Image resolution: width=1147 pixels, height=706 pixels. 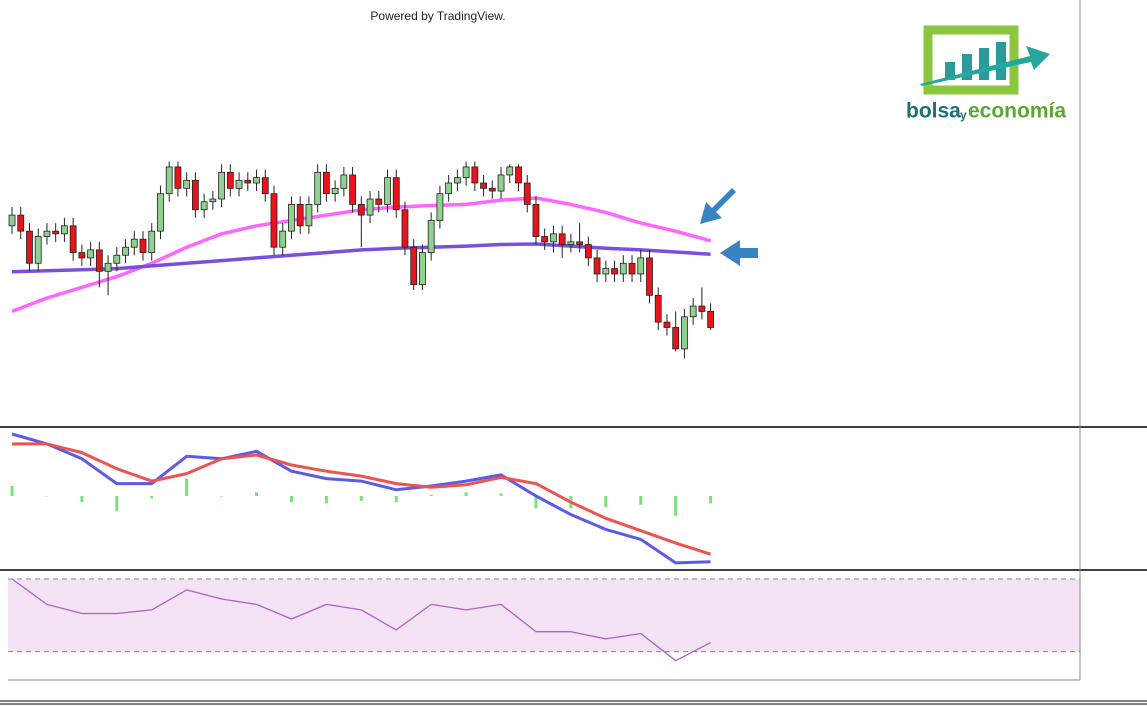 What do you see at coordinates (933, 111) in the screenshot?
I see `logo-text: bolsa` at bounding box center [933, 111].